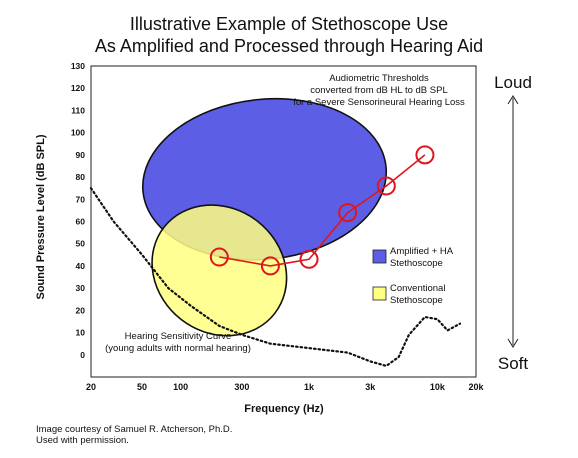 The width and height of the screenshot is (578, 458). I want to click on x-tick-label: 20, so click(91, 387).